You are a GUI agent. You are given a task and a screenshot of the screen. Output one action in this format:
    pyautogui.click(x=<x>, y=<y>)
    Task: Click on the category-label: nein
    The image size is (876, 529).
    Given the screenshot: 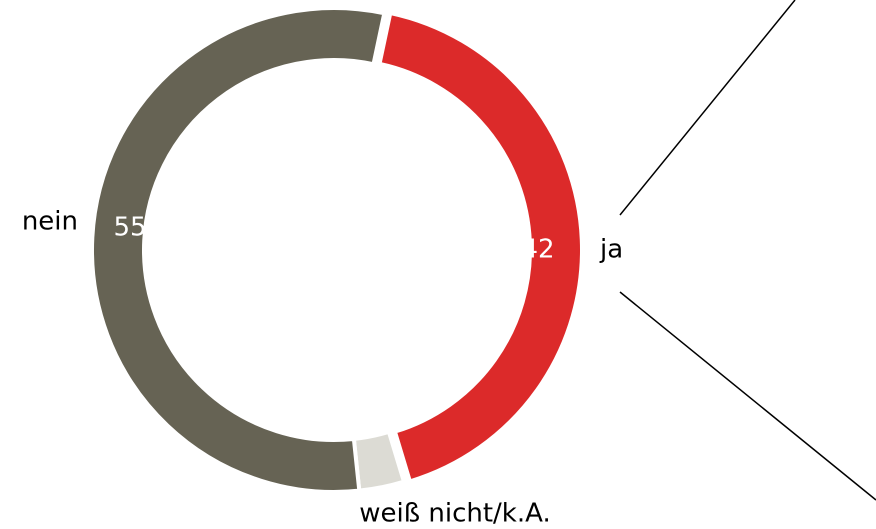 What is the action you would take?
    pyautogui.click(x=50, y=222)
    